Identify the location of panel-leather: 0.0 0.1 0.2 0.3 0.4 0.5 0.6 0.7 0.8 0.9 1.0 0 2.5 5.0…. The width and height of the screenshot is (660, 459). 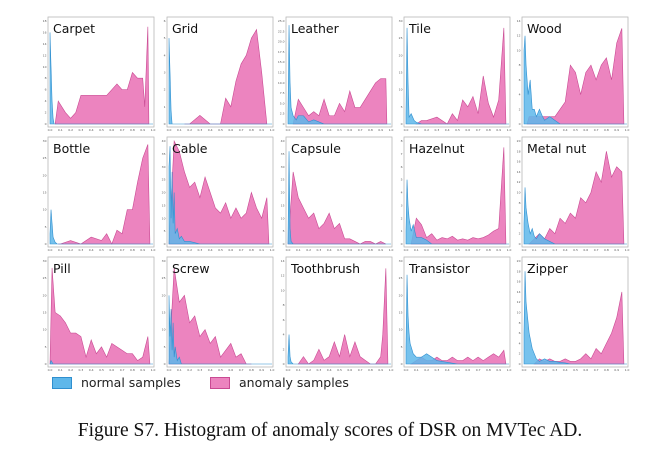
(335, 74).